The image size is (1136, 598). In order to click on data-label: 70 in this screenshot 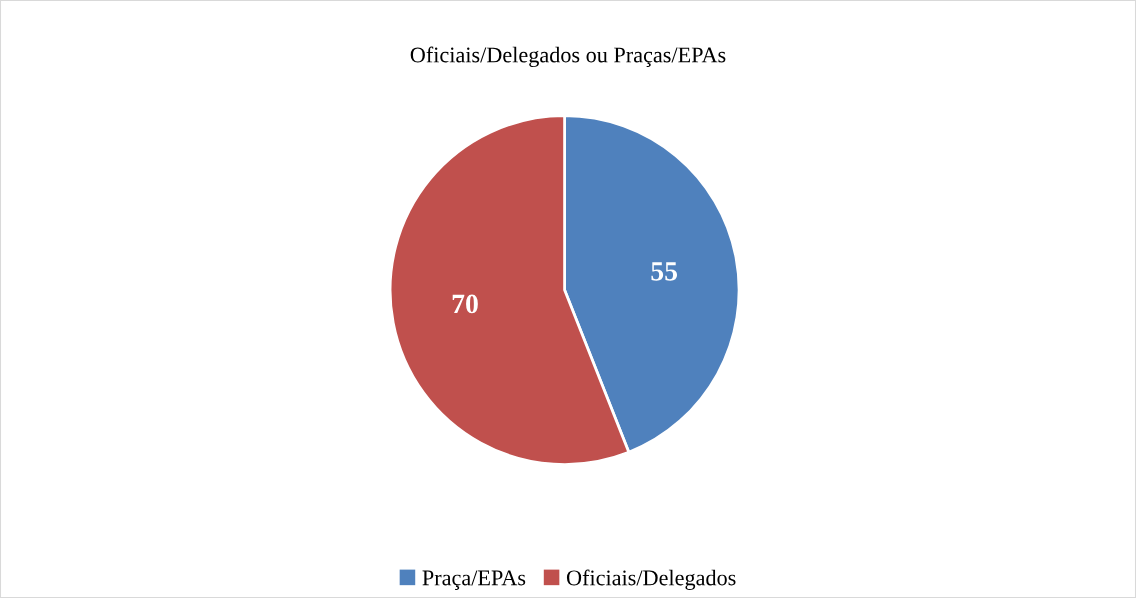, I will do `click(465, 304)`.